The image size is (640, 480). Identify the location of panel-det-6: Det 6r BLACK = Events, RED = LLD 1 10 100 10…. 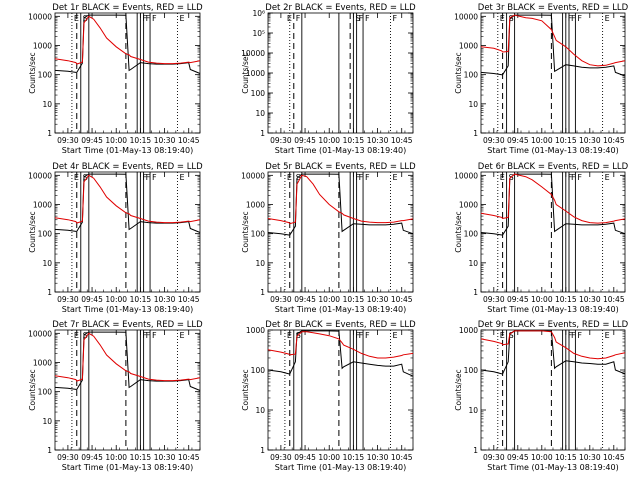
(541, 238).